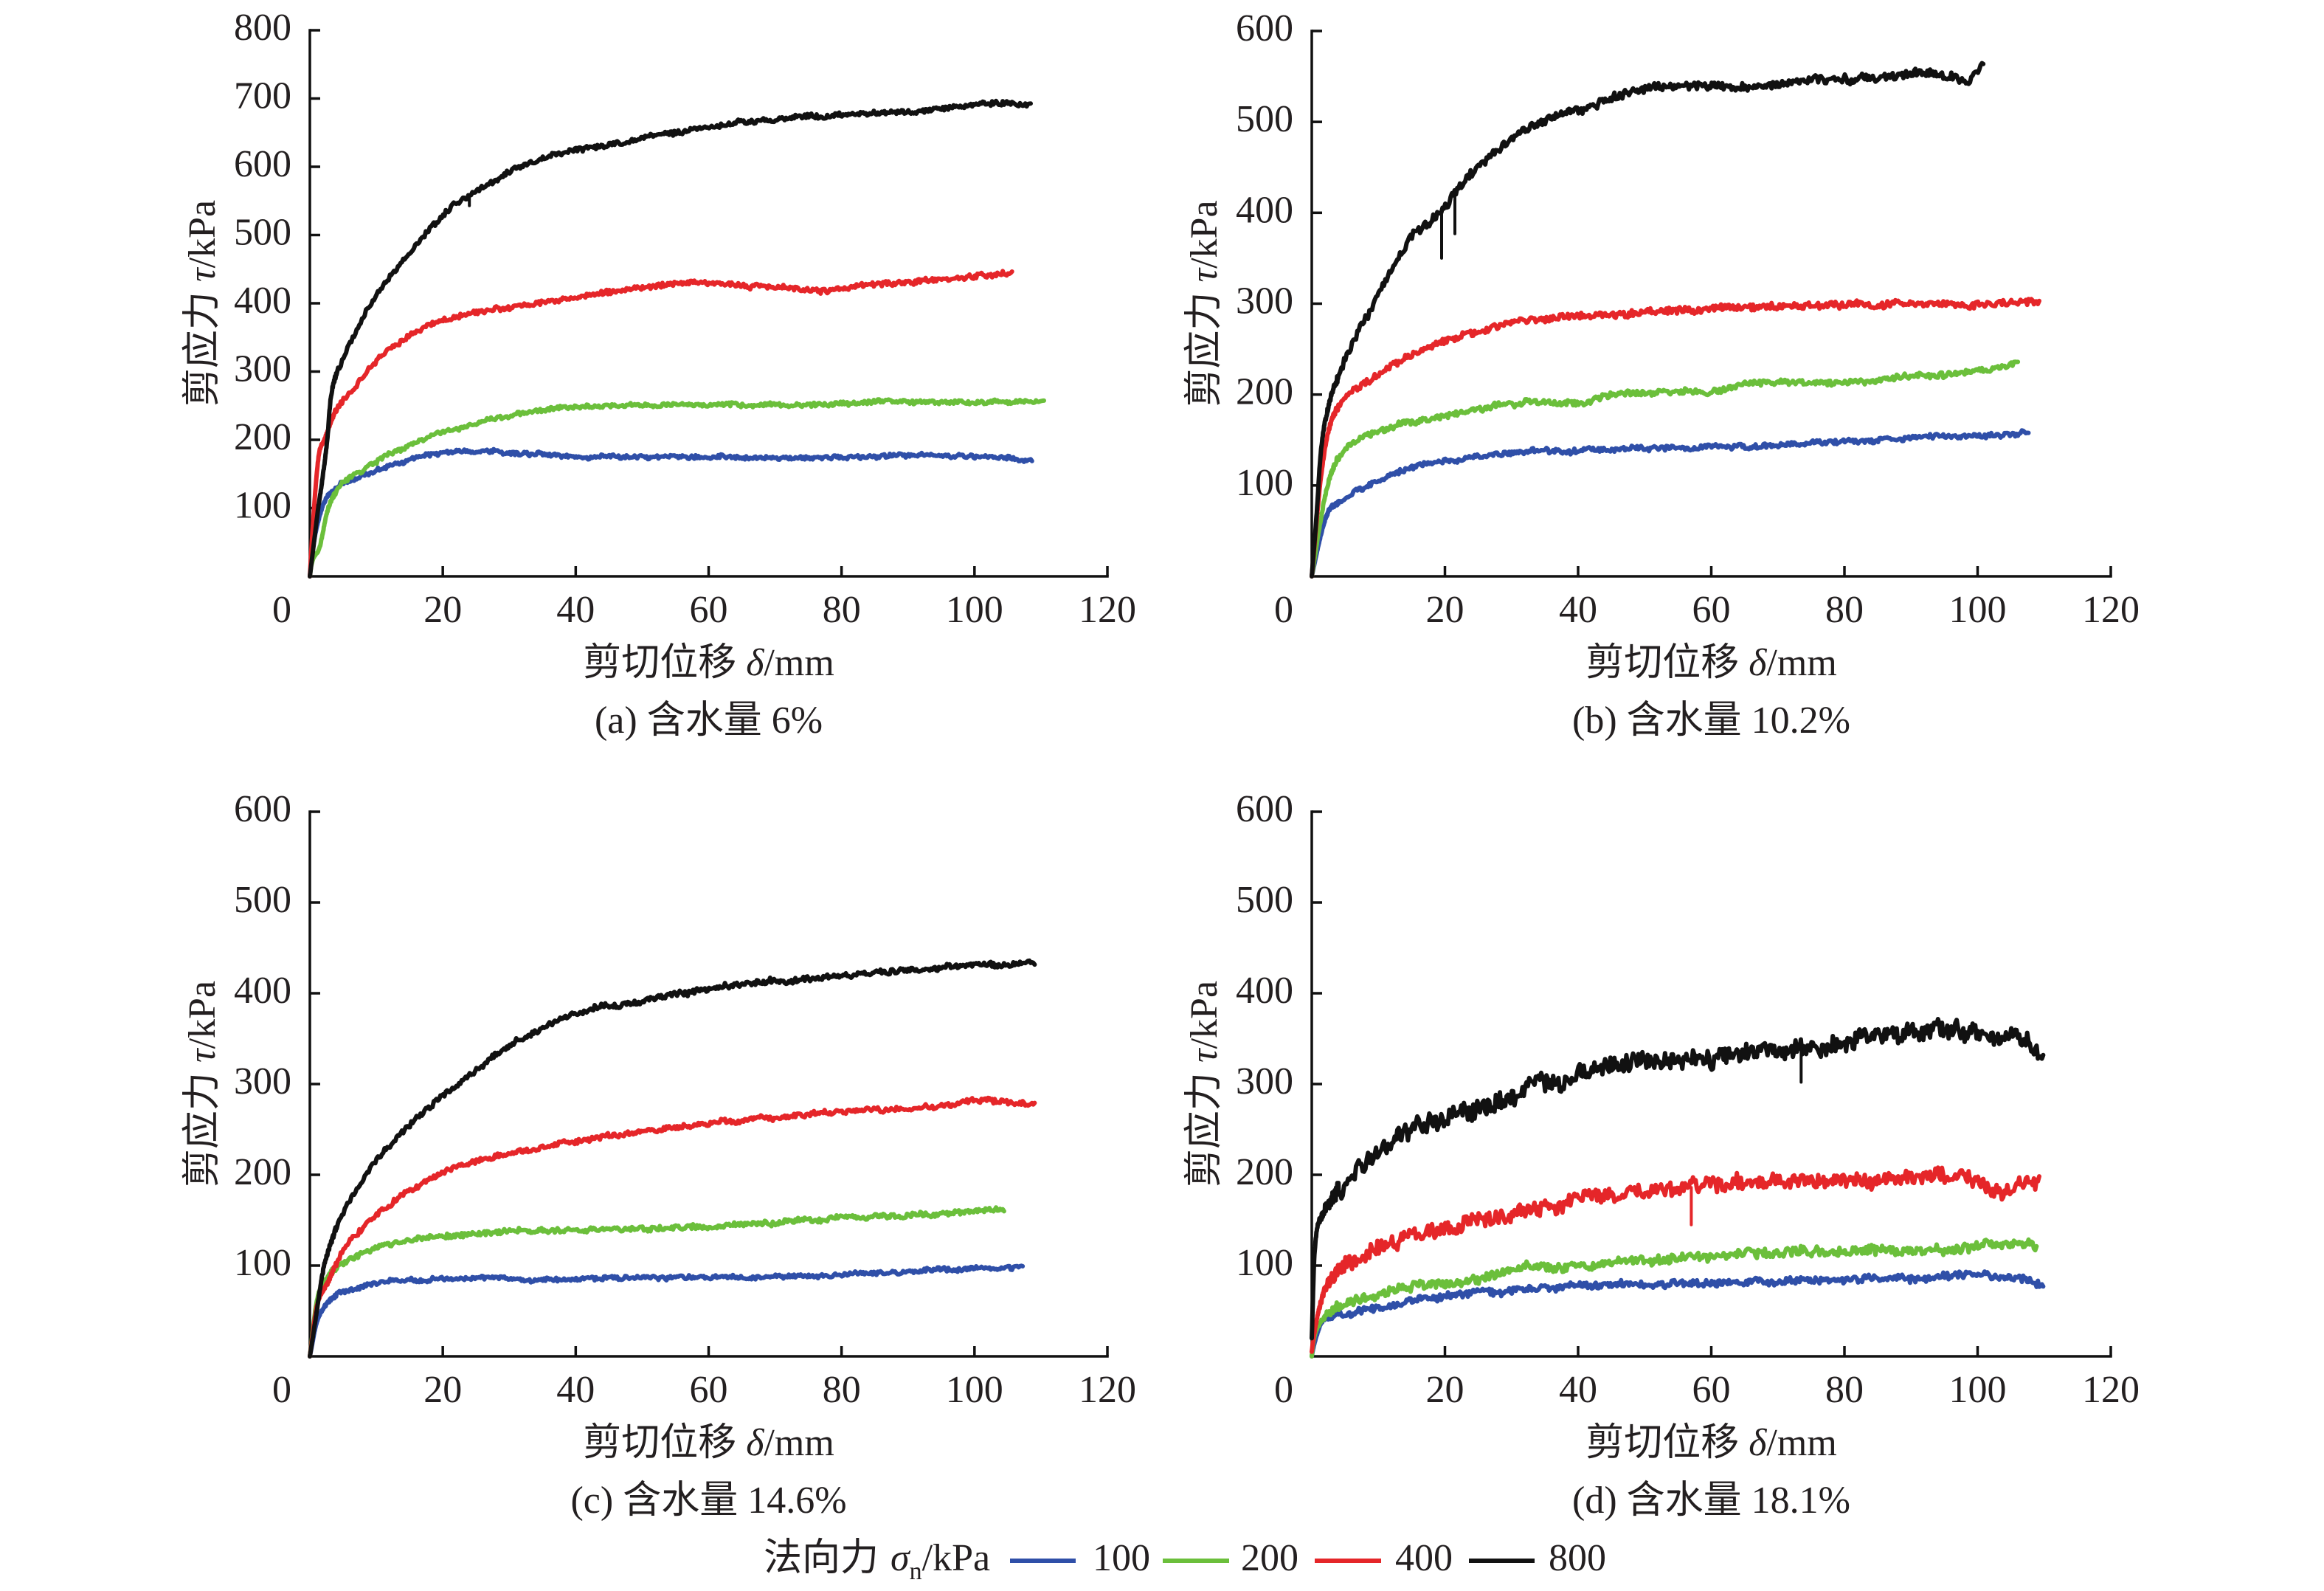 This screenshot has width=2324, height=1591. Describe the element at coordinates (956, 1558) in the screenshot. I see `legend-title-unit: /kPa` at that location.